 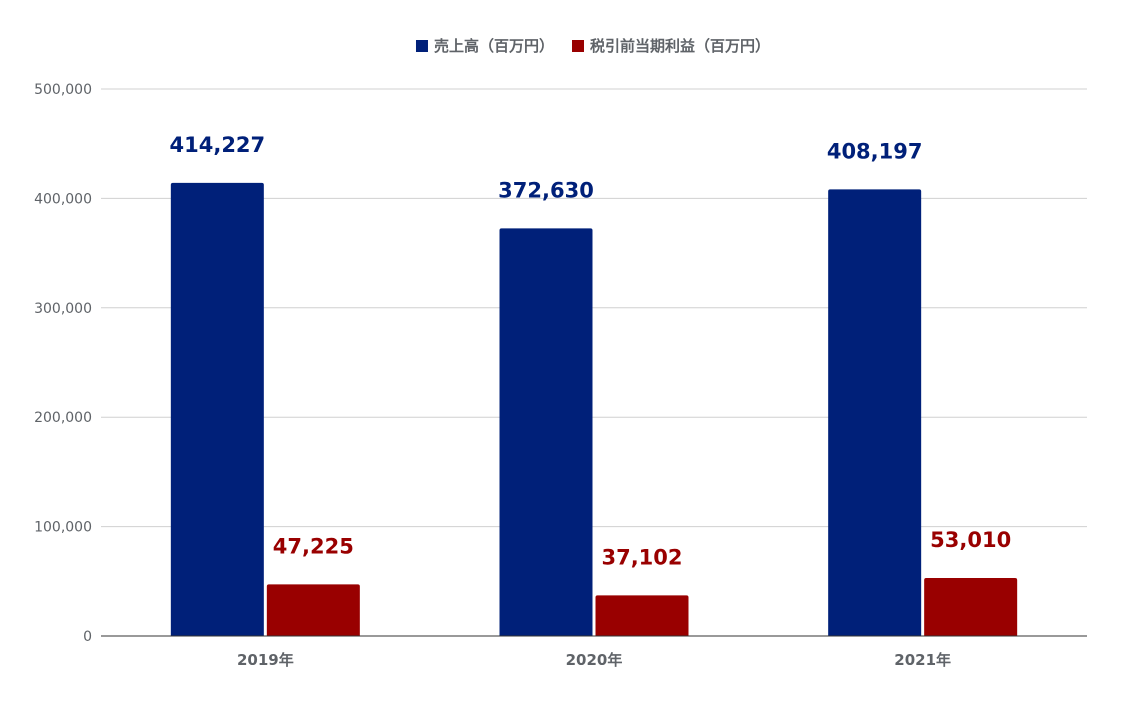 What do you see at coordinates (594, 660) in the screenshot?
I see `x-tick-label: 2020年` at bounding box center [594, 660].